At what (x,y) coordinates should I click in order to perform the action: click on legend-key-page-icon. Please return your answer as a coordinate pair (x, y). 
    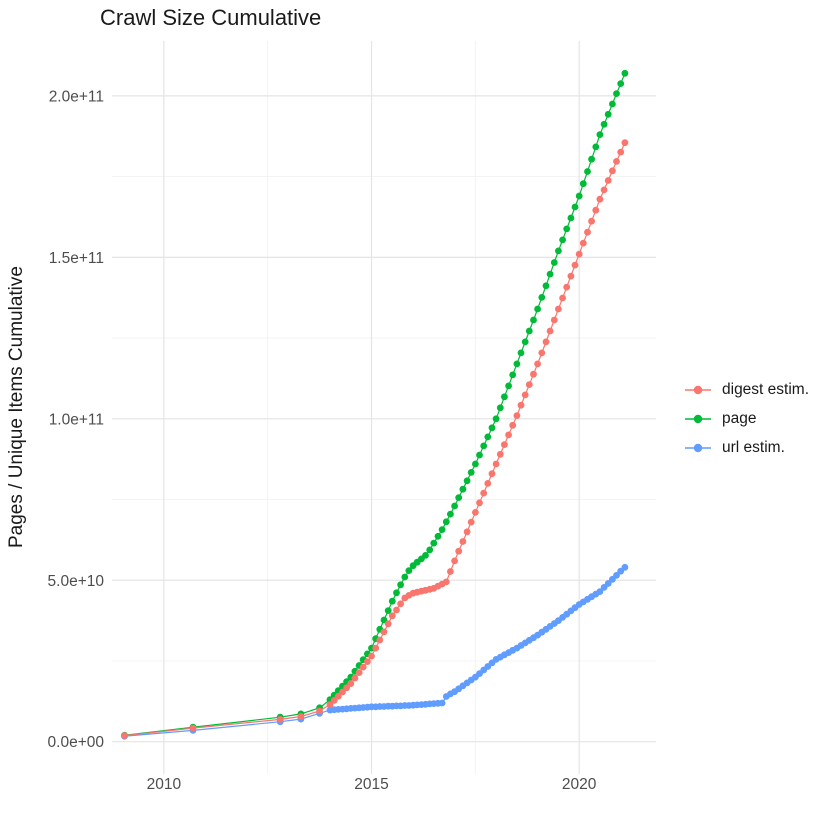
    Looking at the image, I should click on (698, 419).